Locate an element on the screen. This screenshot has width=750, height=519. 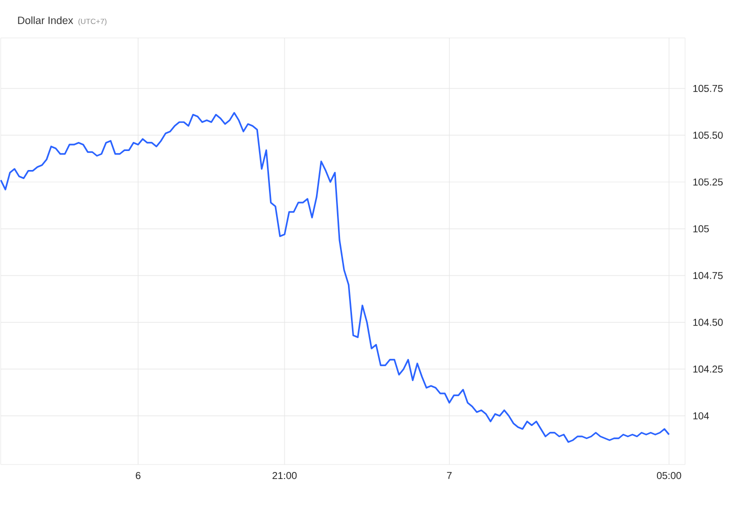
y-tick-label: 105 is located at coordinates (701, 228).